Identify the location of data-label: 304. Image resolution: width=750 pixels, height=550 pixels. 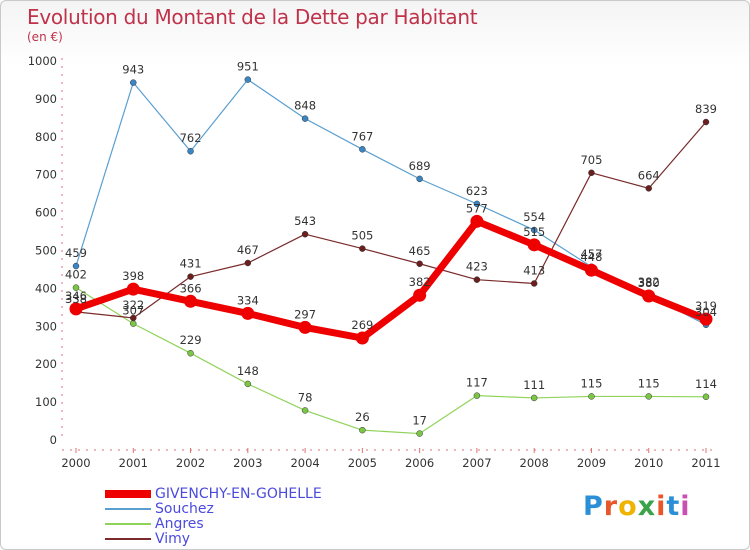
(706, 312).